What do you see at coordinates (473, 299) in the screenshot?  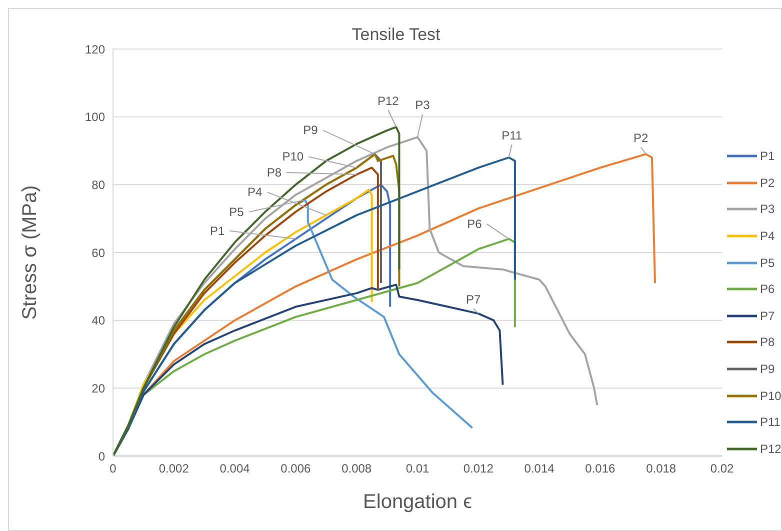 I see `text: P7` at bounding box center [473, 299].